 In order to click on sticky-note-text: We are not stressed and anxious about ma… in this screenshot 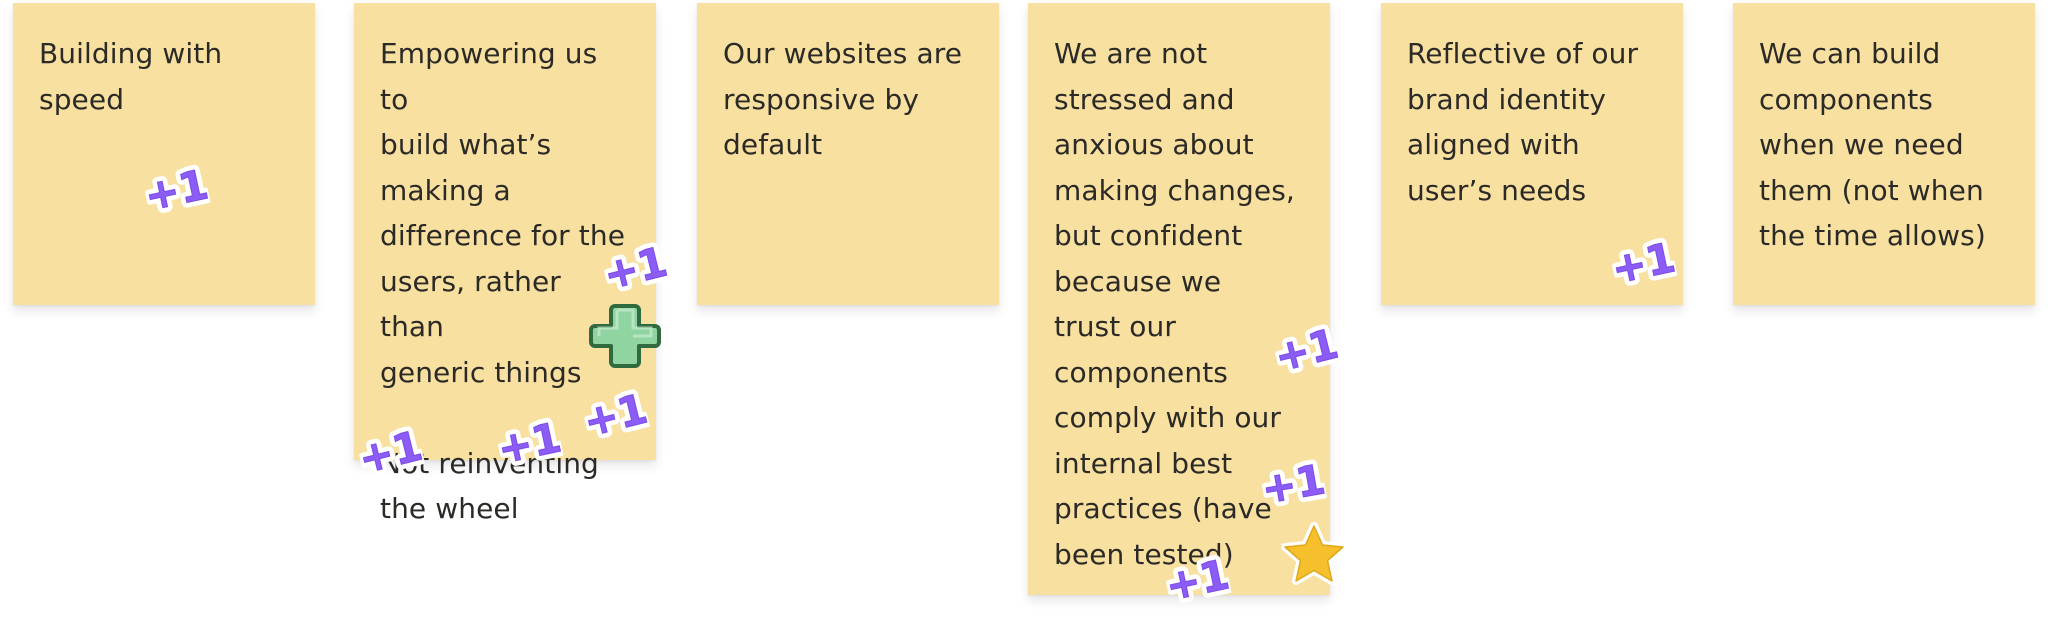, I will do `click(1174, 304)`.